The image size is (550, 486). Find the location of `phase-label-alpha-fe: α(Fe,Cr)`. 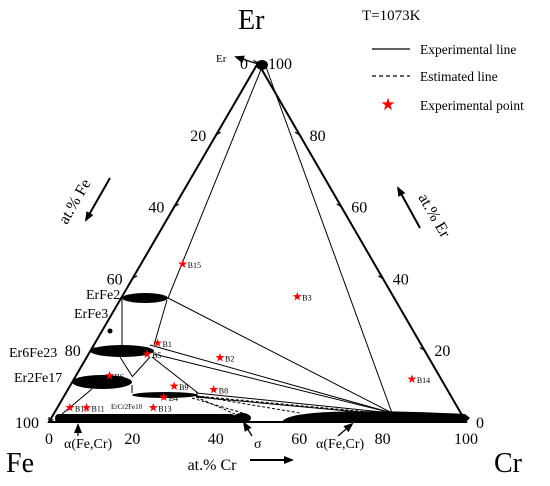

phase-label-alpha-fe: α(Fe,Cr) is located at coordinates (88, 444).